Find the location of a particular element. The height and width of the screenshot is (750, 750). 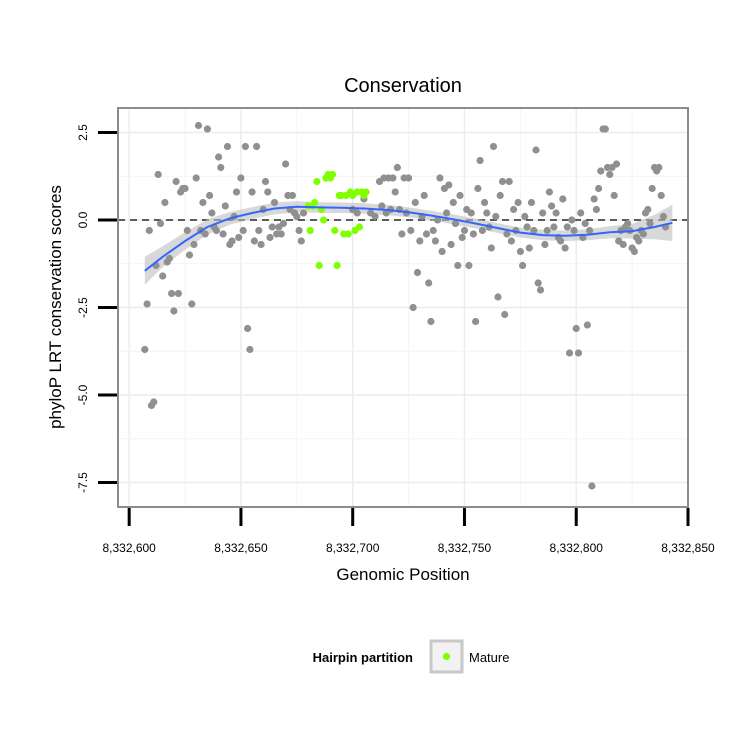

legend-label-mature: Mature is located at coordinates (489, 657).